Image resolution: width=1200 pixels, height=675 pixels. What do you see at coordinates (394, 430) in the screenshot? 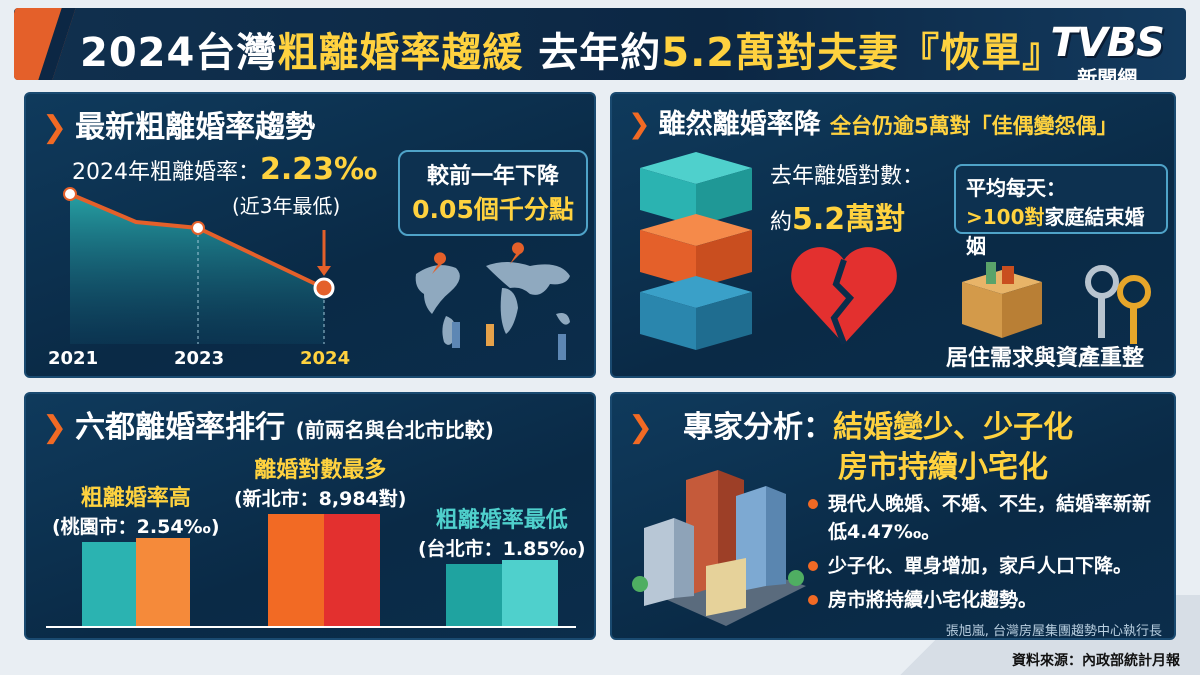
I see `heading-sub: (前兩名與台北市比較)` at bounding box center [394, 430].